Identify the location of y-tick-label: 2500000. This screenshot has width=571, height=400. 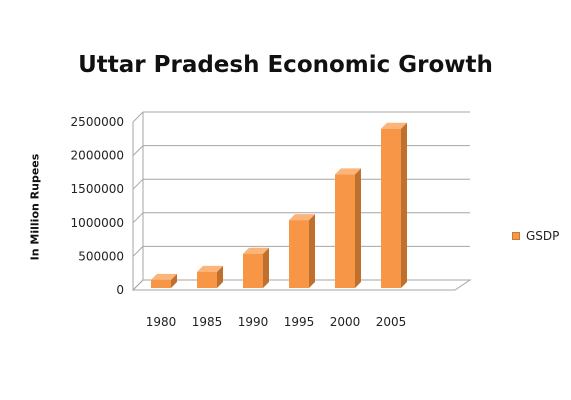
(97, 122).